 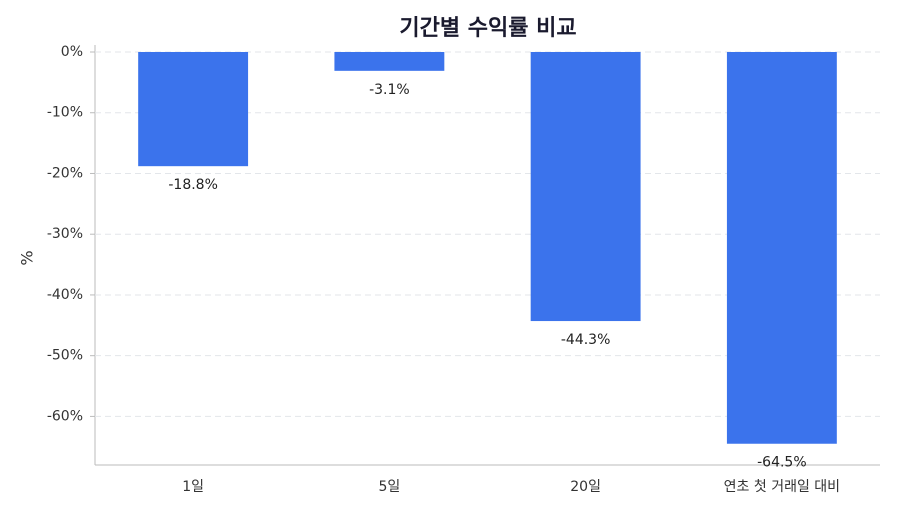 I want to click on x-tick-label: 1일, so click(x=193, y=487).